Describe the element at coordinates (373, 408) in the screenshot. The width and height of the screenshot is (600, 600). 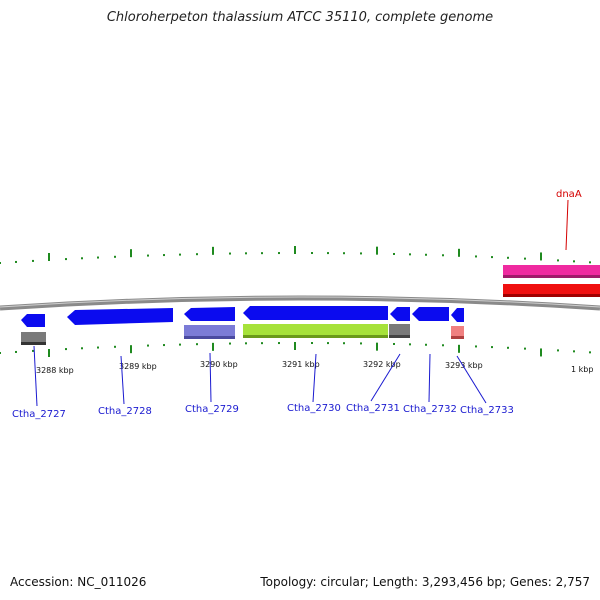
I see `gene-label-ctha-2731: Ctha_2731` at that location.